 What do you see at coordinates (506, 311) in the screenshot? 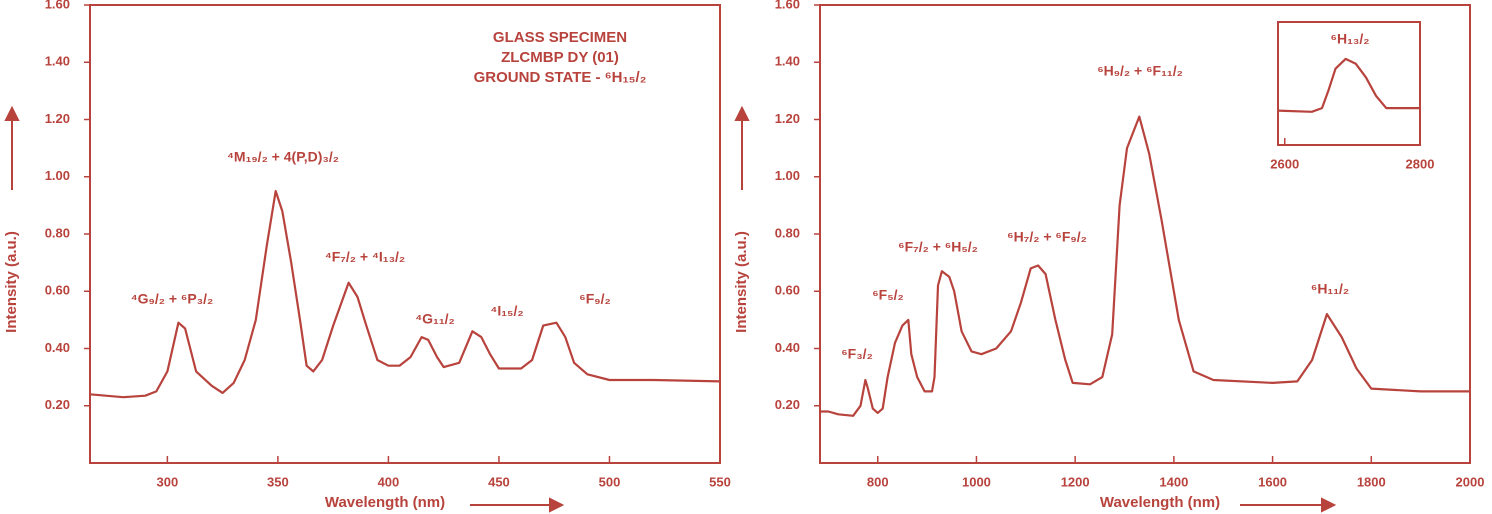
I see `annotation: ⁴I₁₅/₂` at bounding box center [506, 311].